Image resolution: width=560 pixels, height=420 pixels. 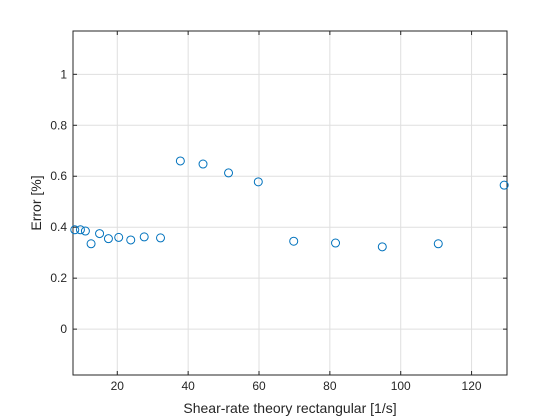 I want to click on y-tick-label: 0.2, so click(x=58, y=278).